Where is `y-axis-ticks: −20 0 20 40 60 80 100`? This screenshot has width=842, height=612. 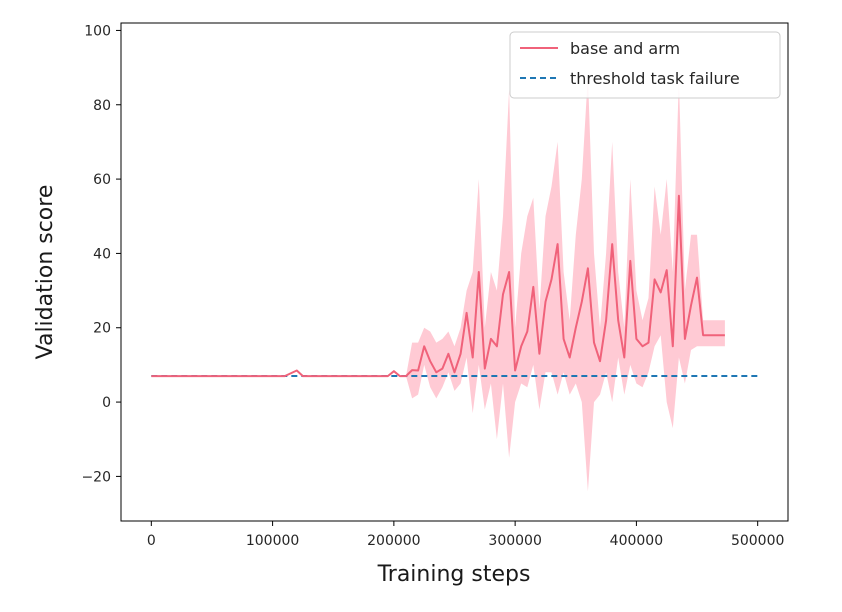
y-axis-ticks: −20 0 20 40 60 80 100 is located at coordinates (101, 254).